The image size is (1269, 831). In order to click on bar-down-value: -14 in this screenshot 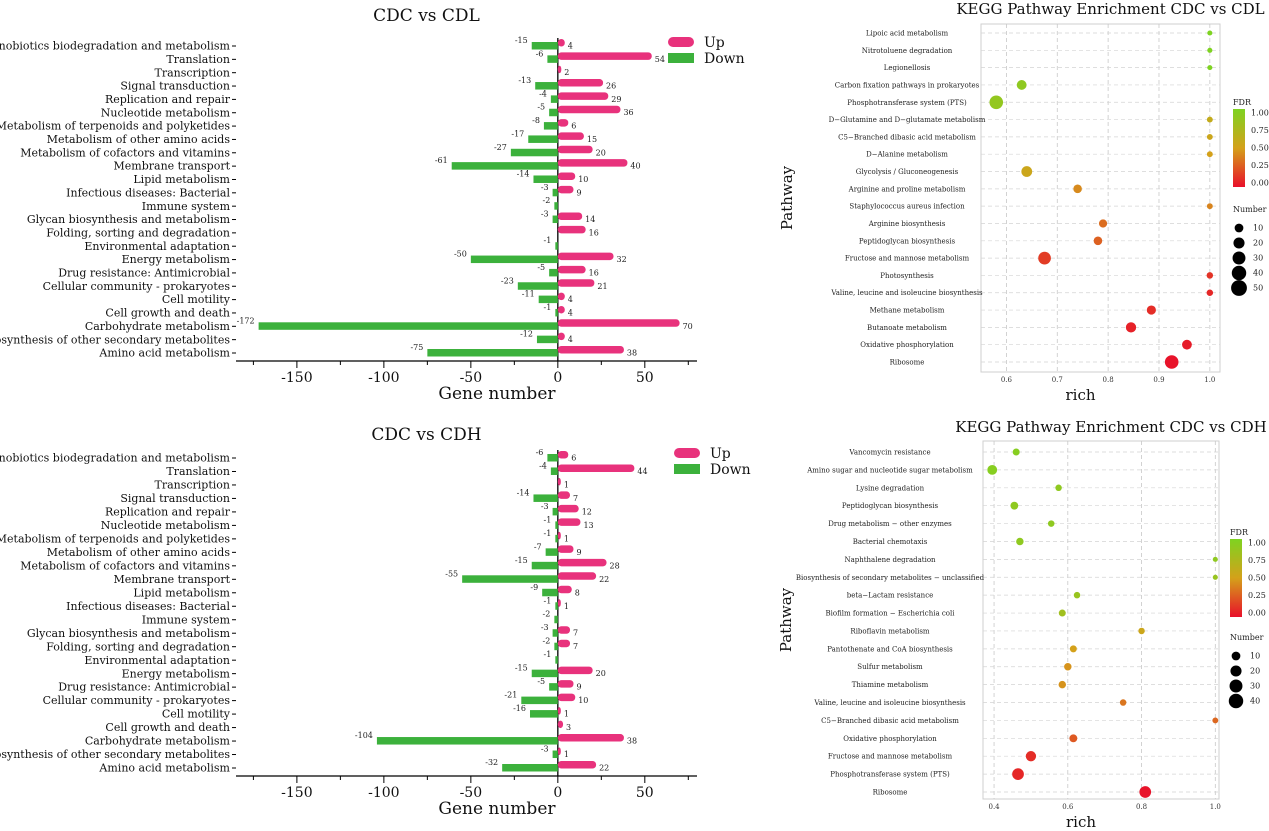, I will do `click(523, 492)`.